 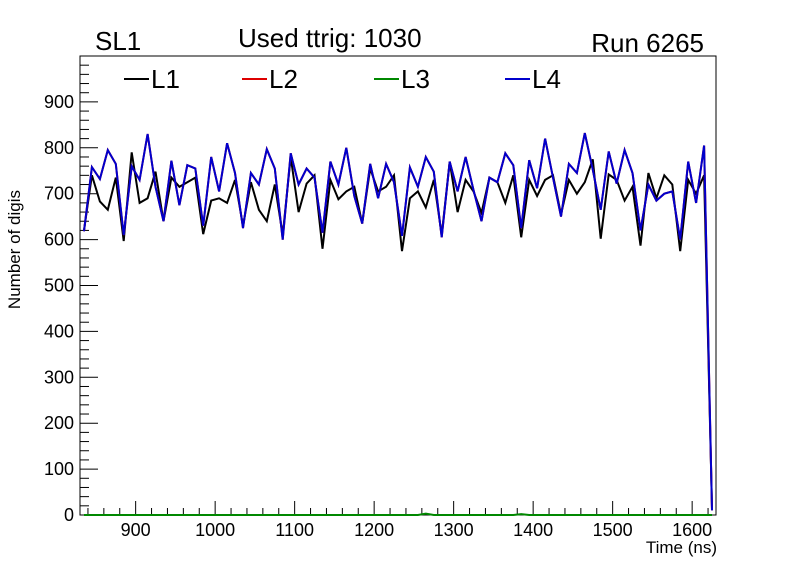 I want to click on x-axis-title: Time (ns), so click(x=681, y=547).